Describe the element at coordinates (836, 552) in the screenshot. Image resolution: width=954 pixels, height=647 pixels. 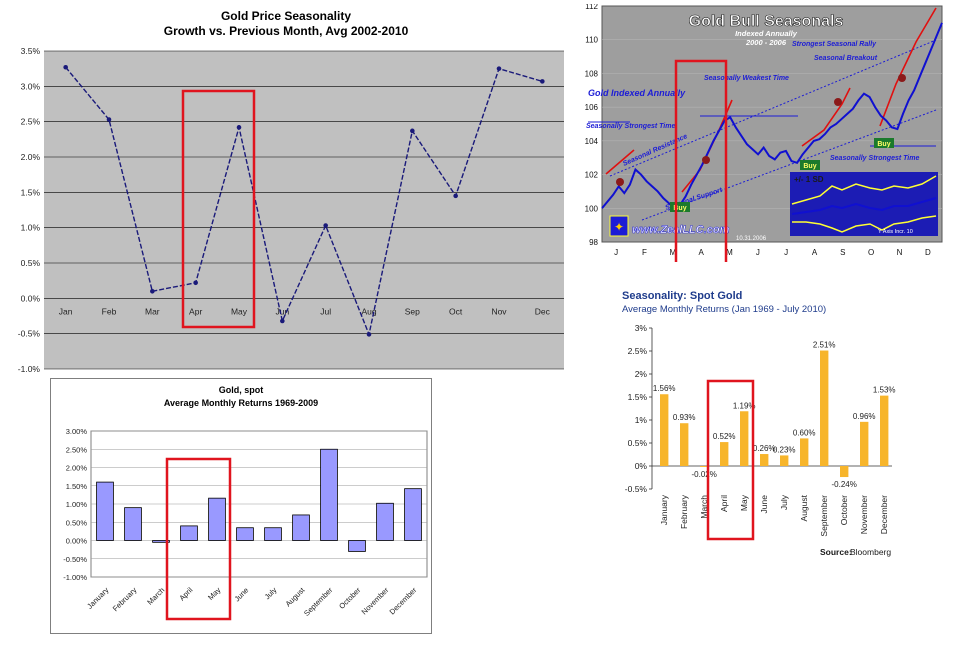
I see `chart4-source-label: Source:` at that location.